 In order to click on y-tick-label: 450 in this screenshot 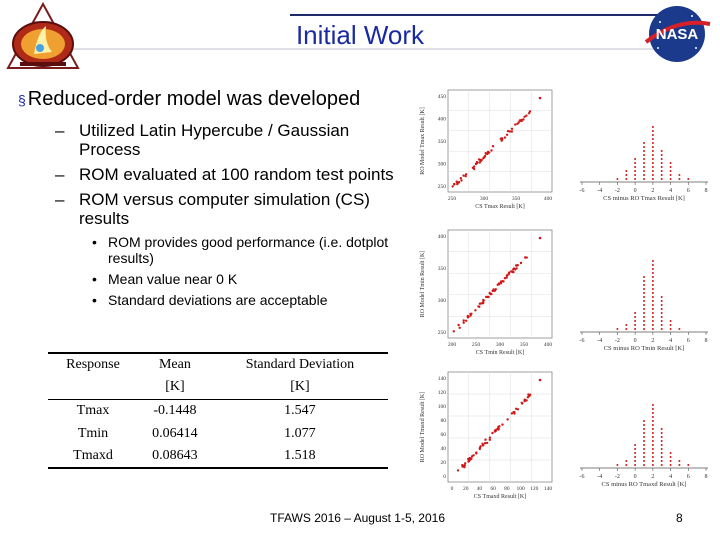, I will do `click(442, 97)`.